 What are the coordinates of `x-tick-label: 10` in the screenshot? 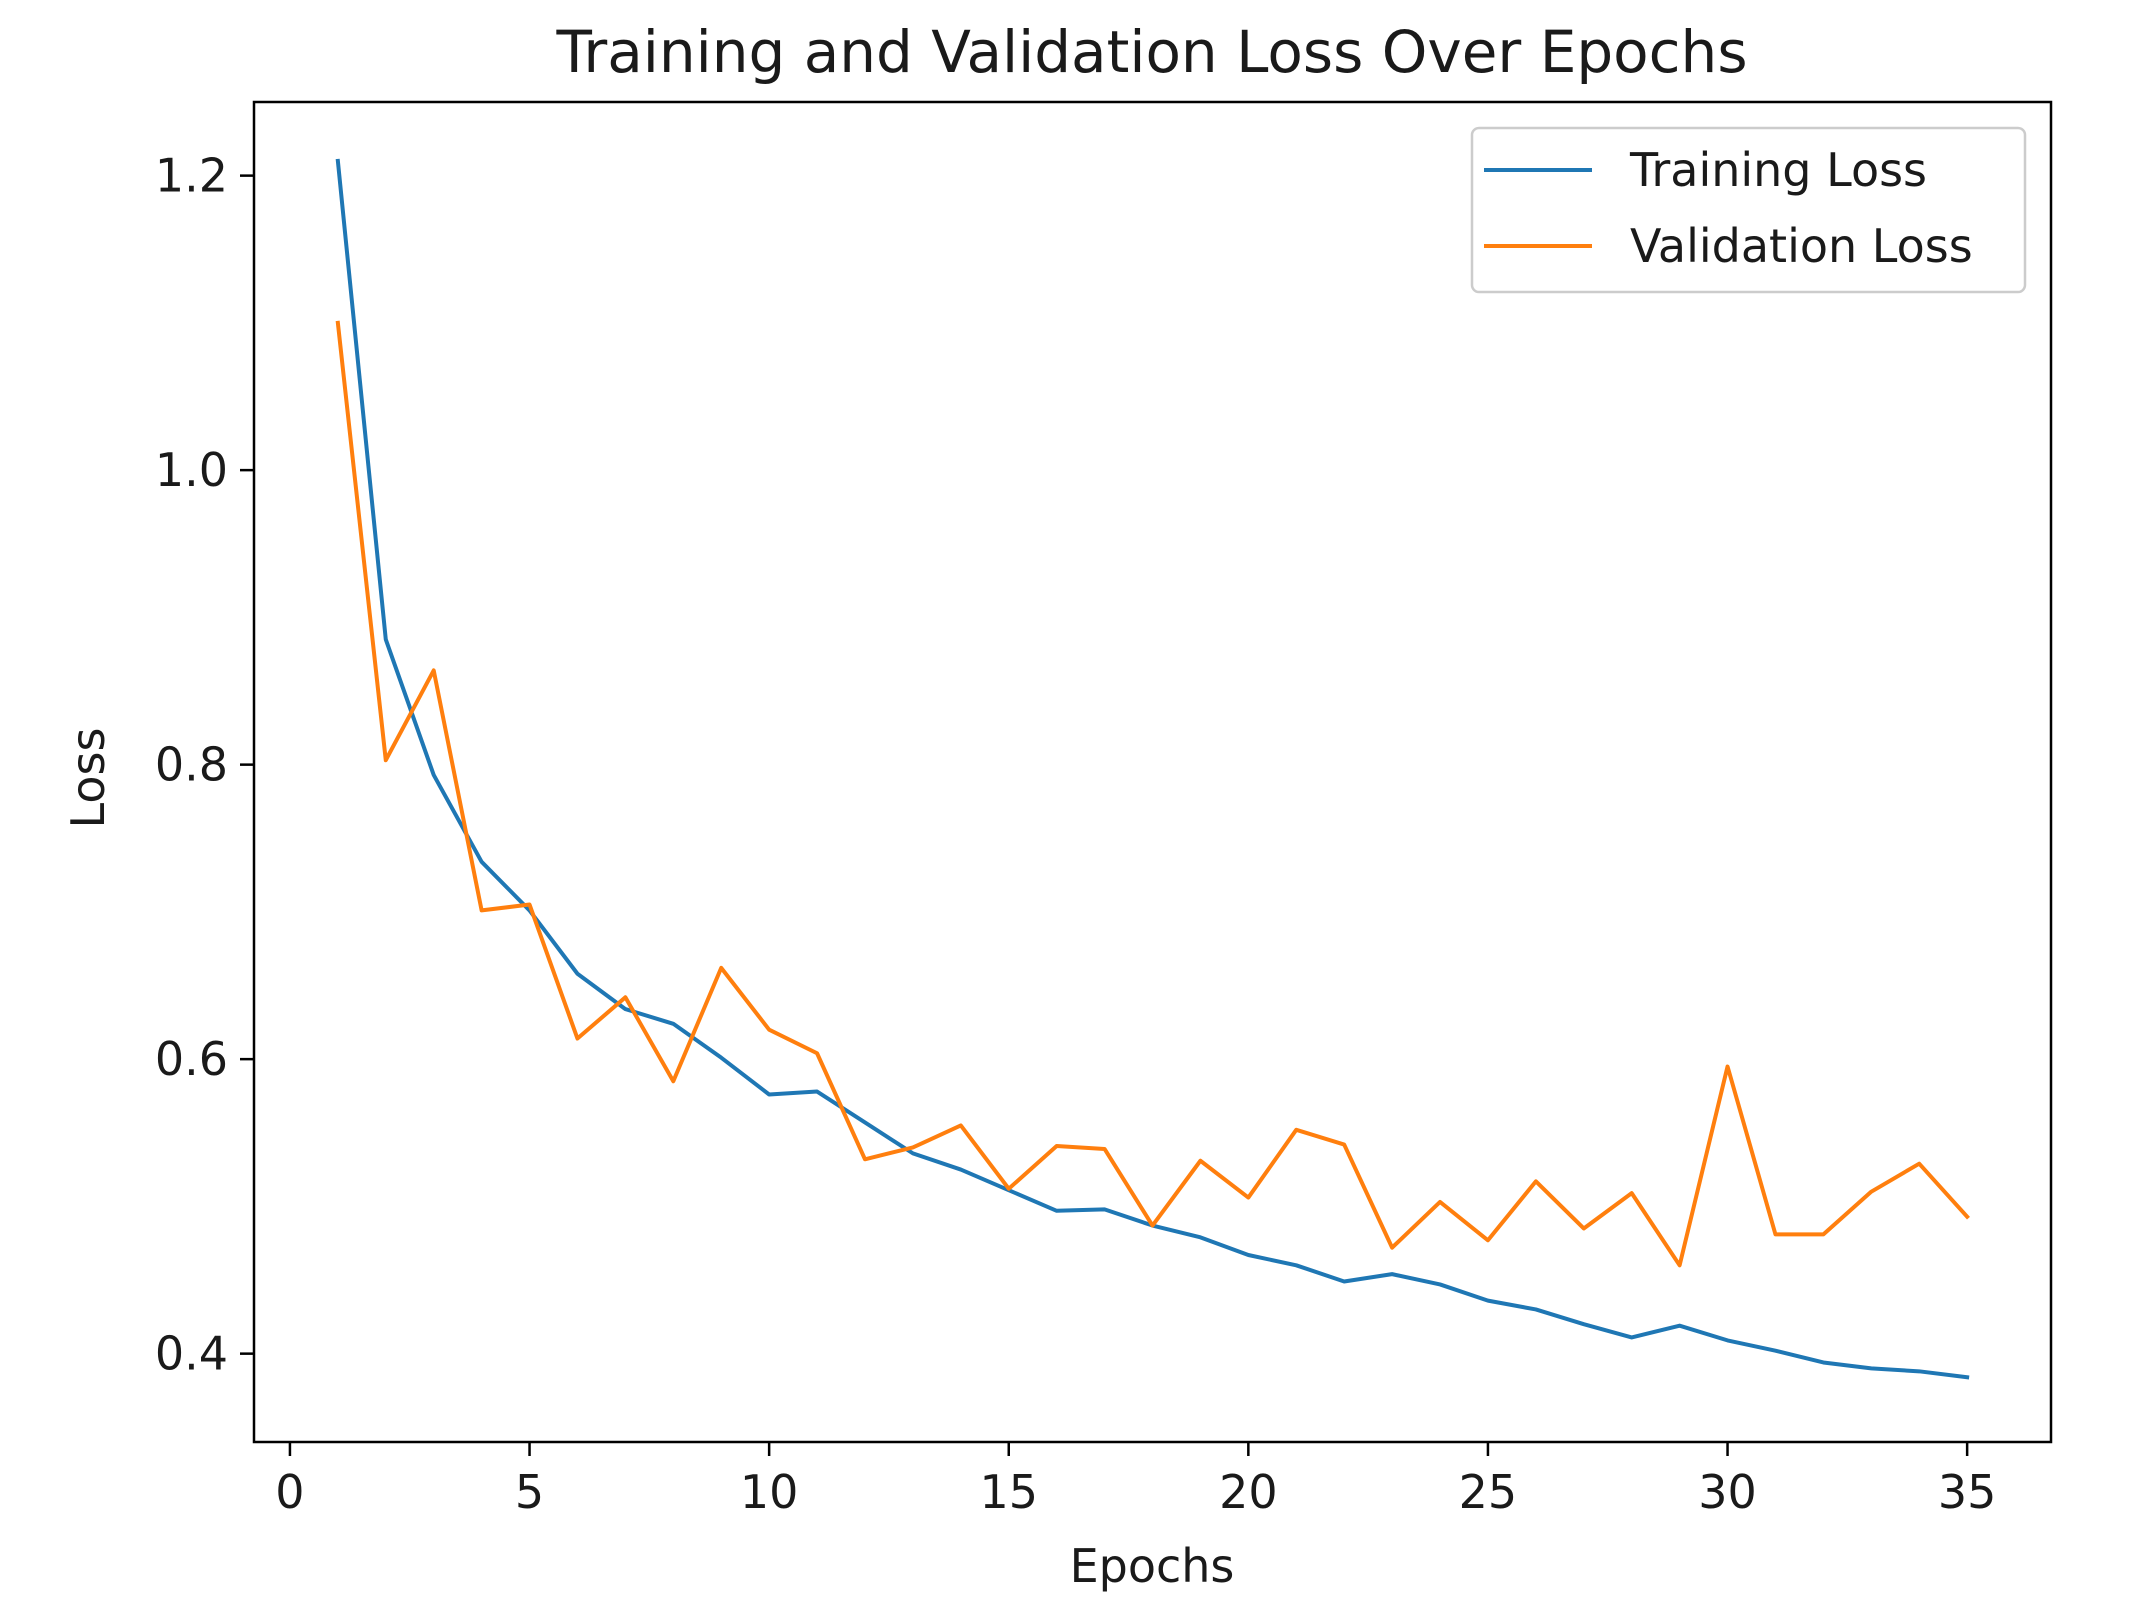 It's located at (769, 1492).